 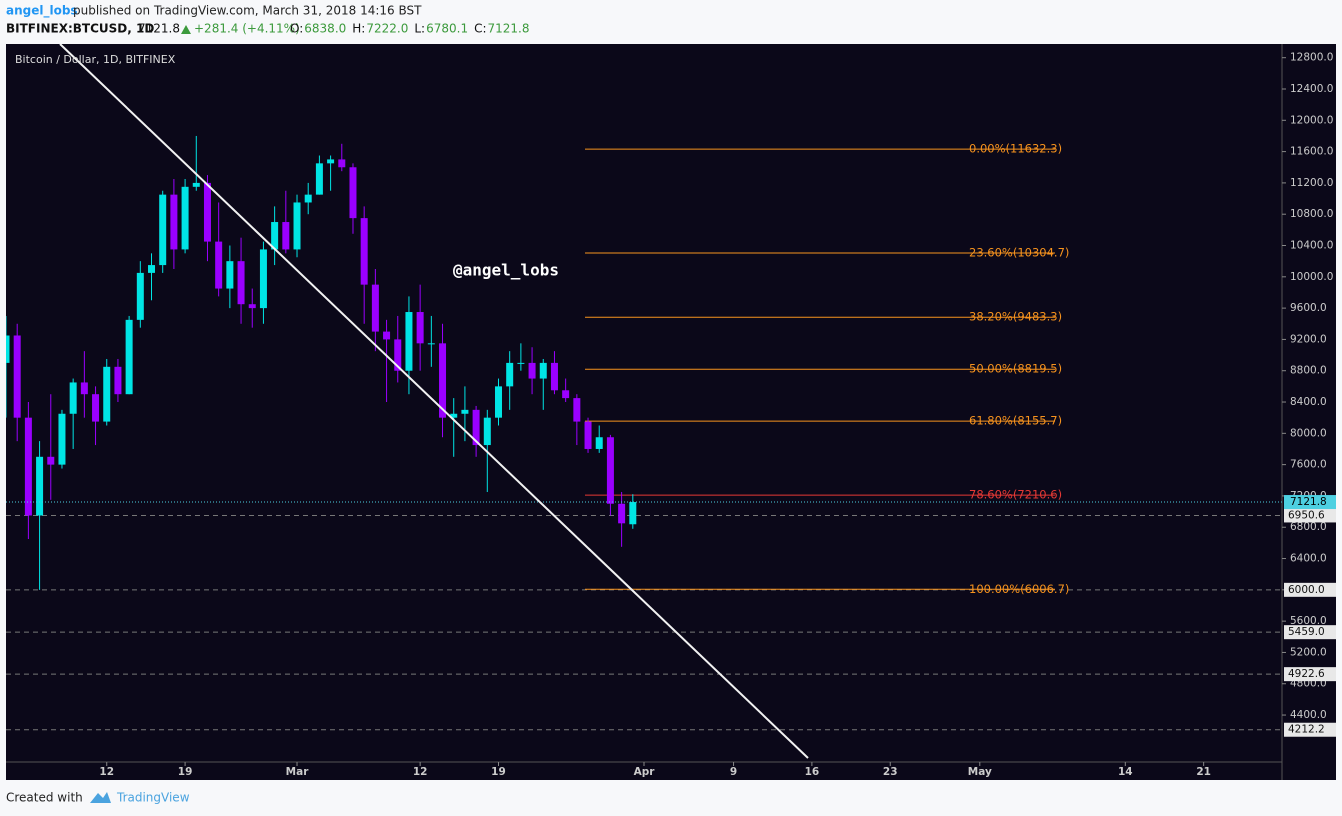 I want to click on ohlc-value: 7222.0, so click(x=387, y=29).